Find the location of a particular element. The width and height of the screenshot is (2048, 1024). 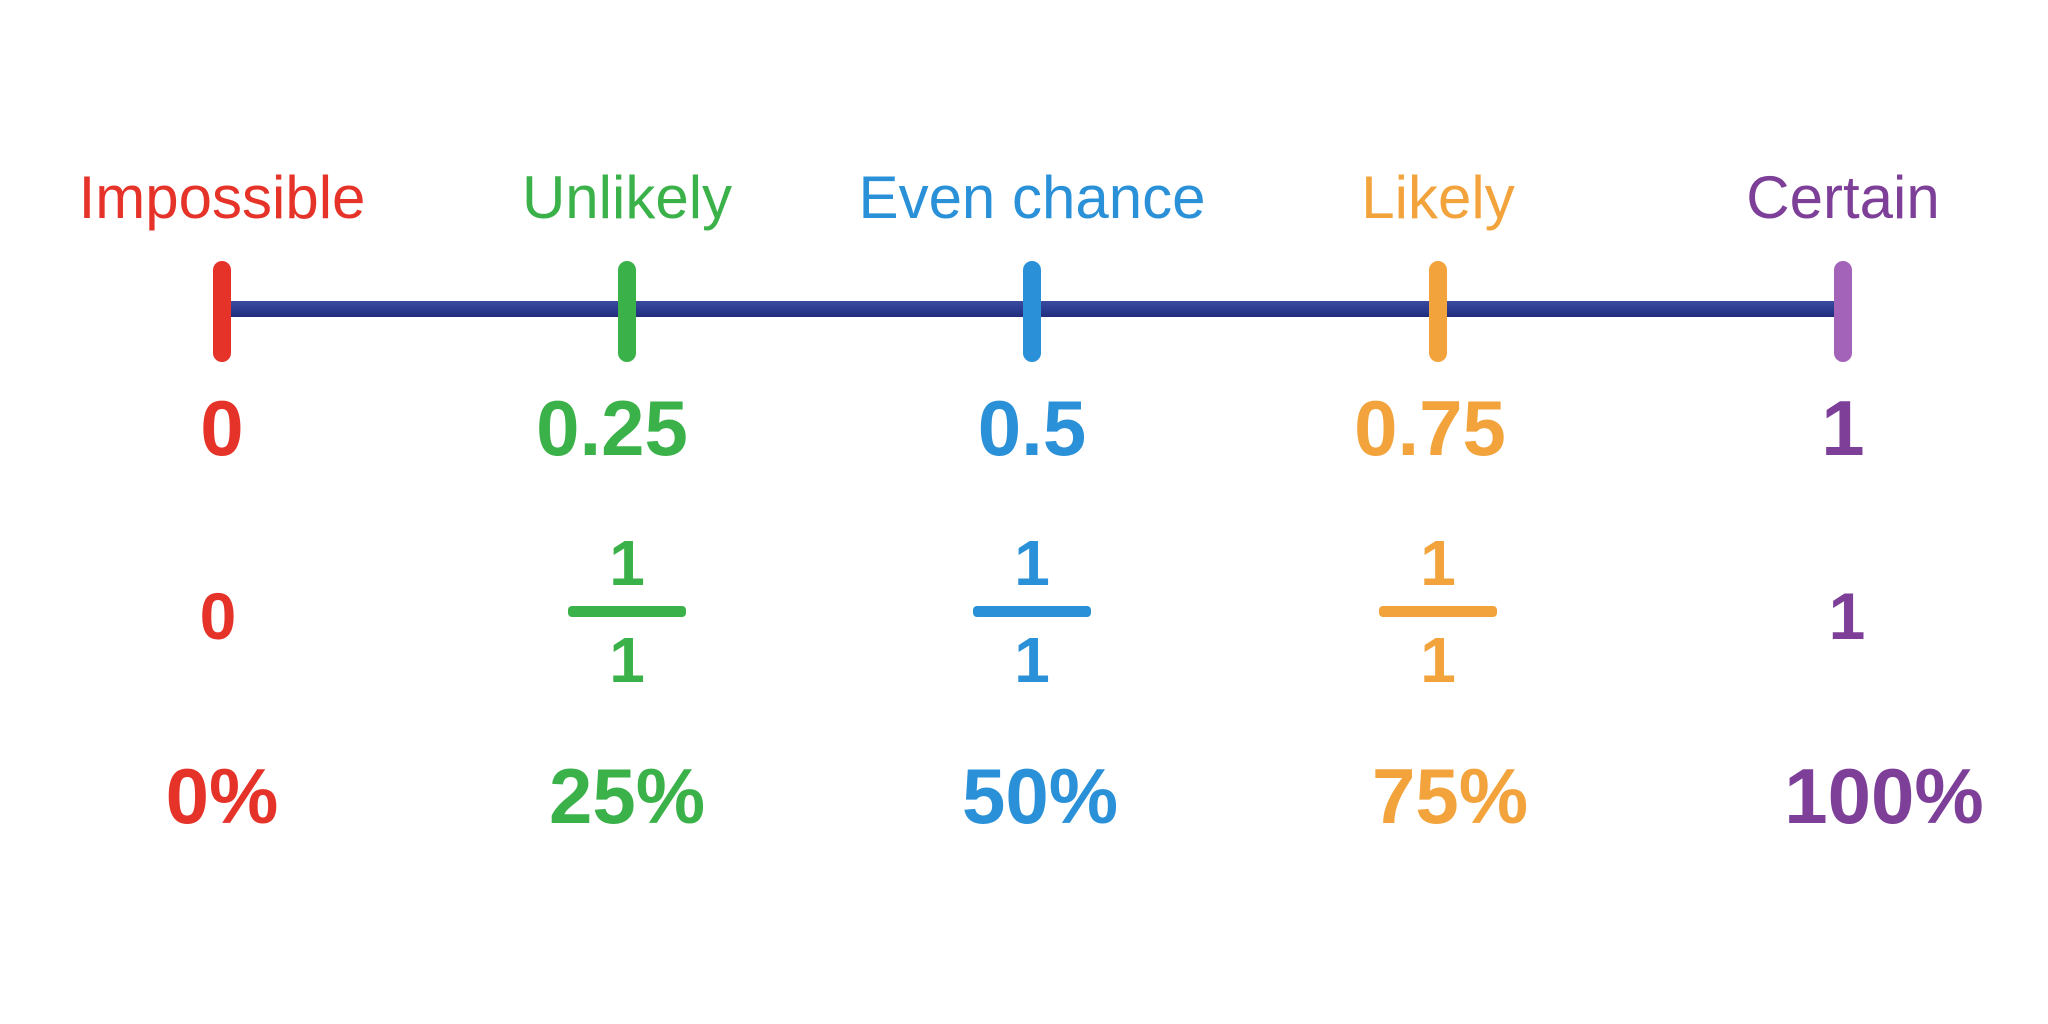

percent-value: 100% is located at coordinates (1884, 796).